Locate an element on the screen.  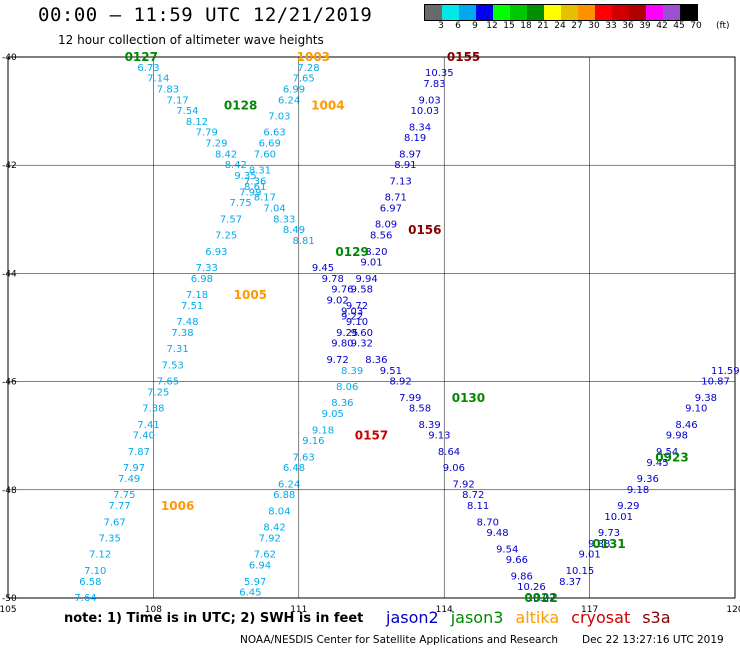
wave-height-point: 10.03 is located at coordinates (424, 111).